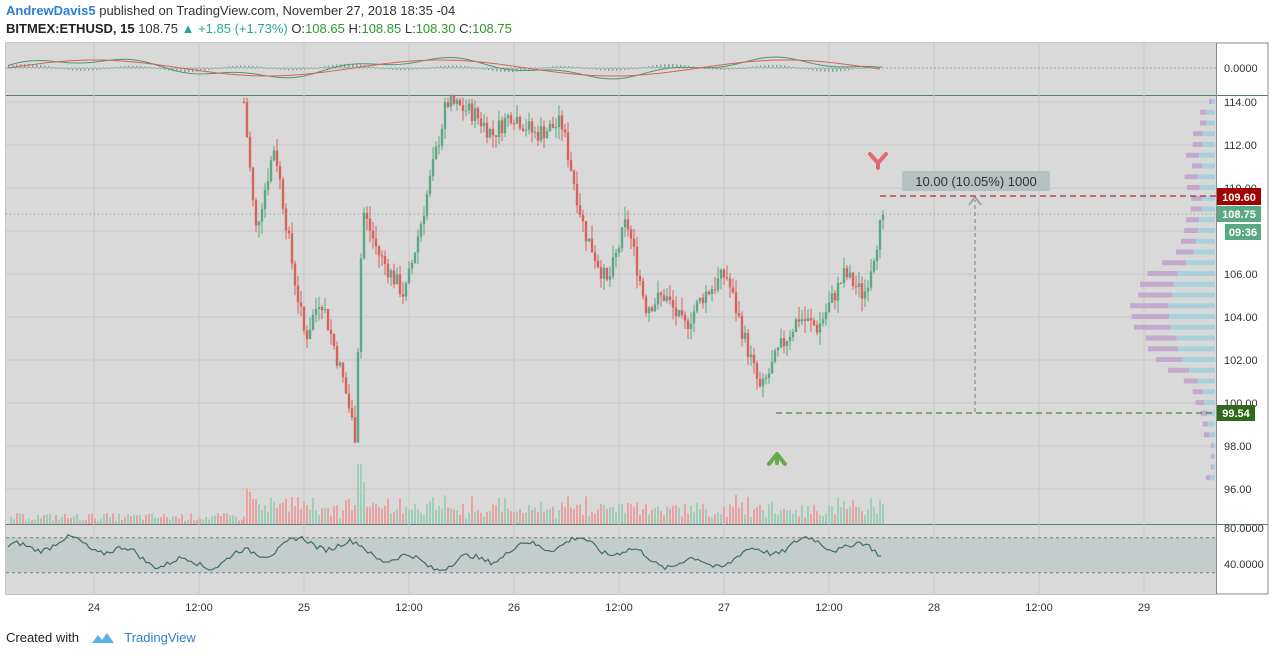 The width and height of the screenshot is (1274, 656). What do you see at coordinates (1172, 290) in the screenshot?
I see `volume-profile` at bounding box center [1172, 290].